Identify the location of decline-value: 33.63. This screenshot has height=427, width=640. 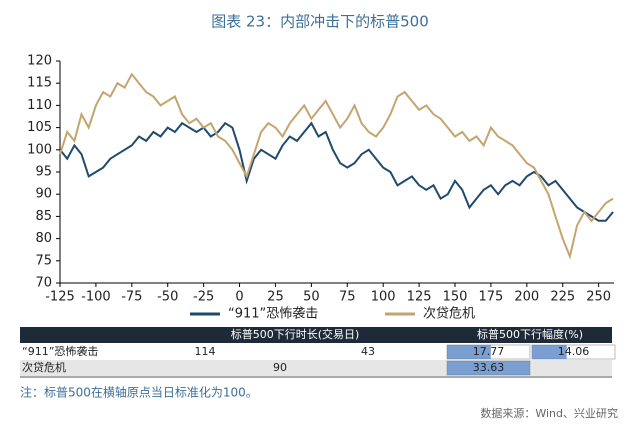
(489, 367).